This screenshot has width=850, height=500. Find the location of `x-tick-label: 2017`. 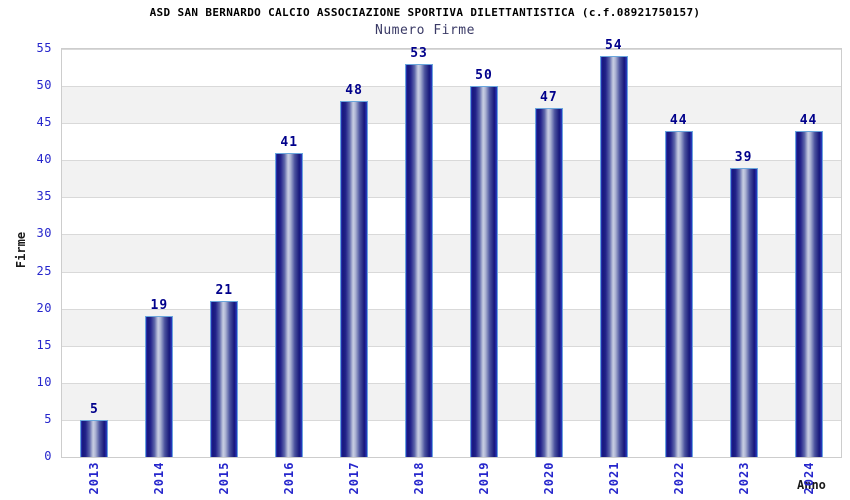

x-tick-label: 2017 is located at coordinates (354, 478).